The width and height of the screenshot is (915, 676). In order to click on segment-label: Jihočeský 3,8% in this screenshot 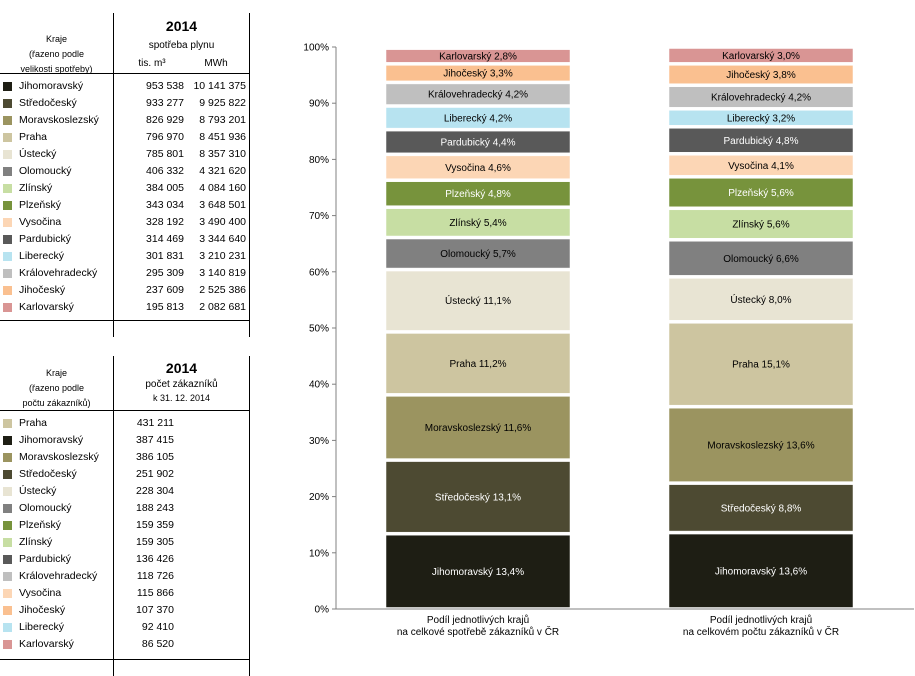, I will do `click(761, 75)`.